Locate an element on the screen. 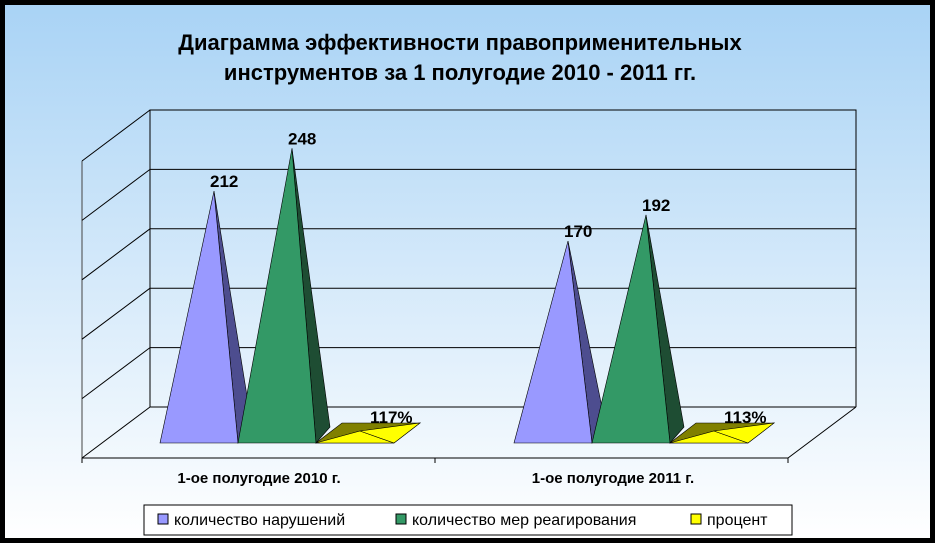 The image size is (935, 543). legend-box is located at coordinates (468, 520).